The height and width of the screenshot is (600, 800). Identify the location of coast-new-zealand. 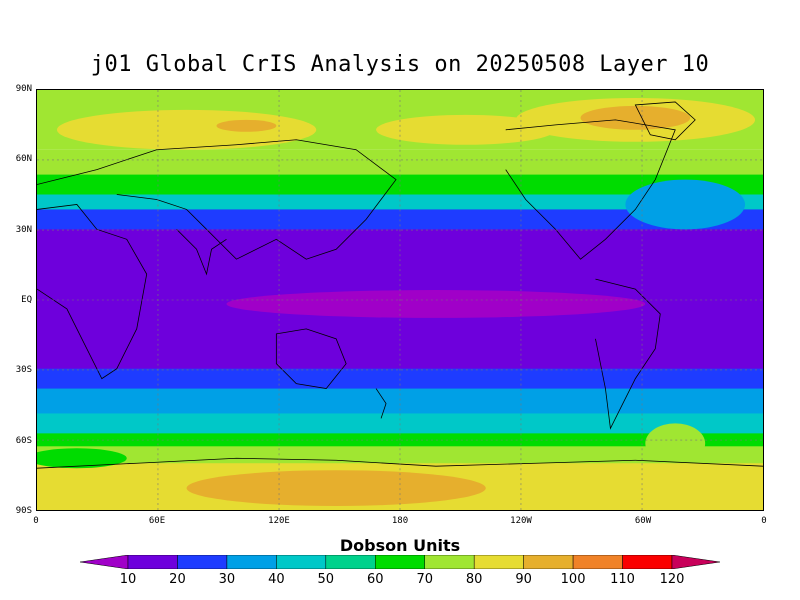
(381, 403).